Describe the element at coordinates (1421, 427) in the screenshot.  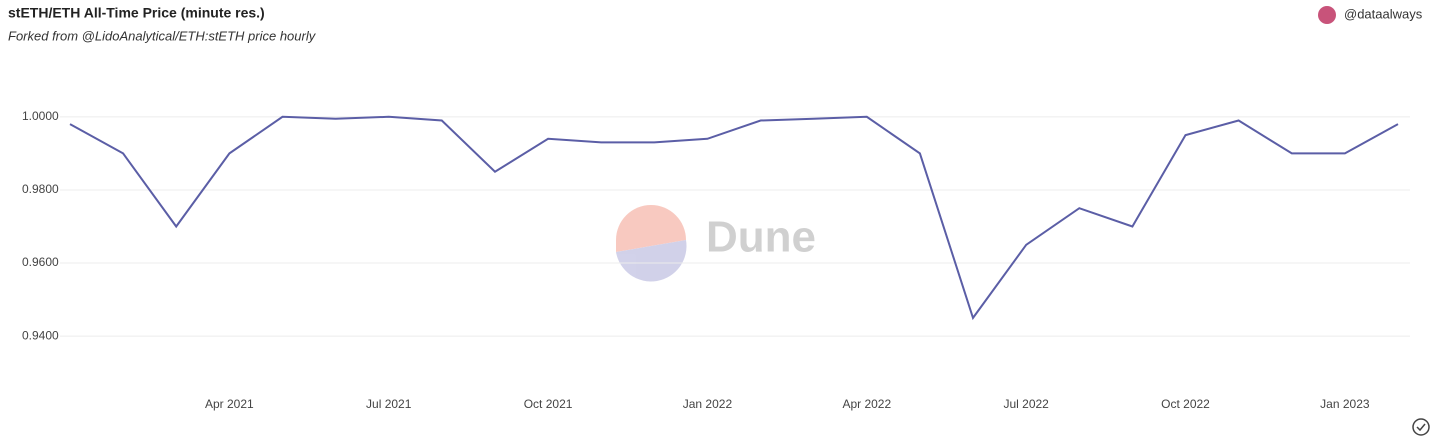
I see `check-icon` at that location.